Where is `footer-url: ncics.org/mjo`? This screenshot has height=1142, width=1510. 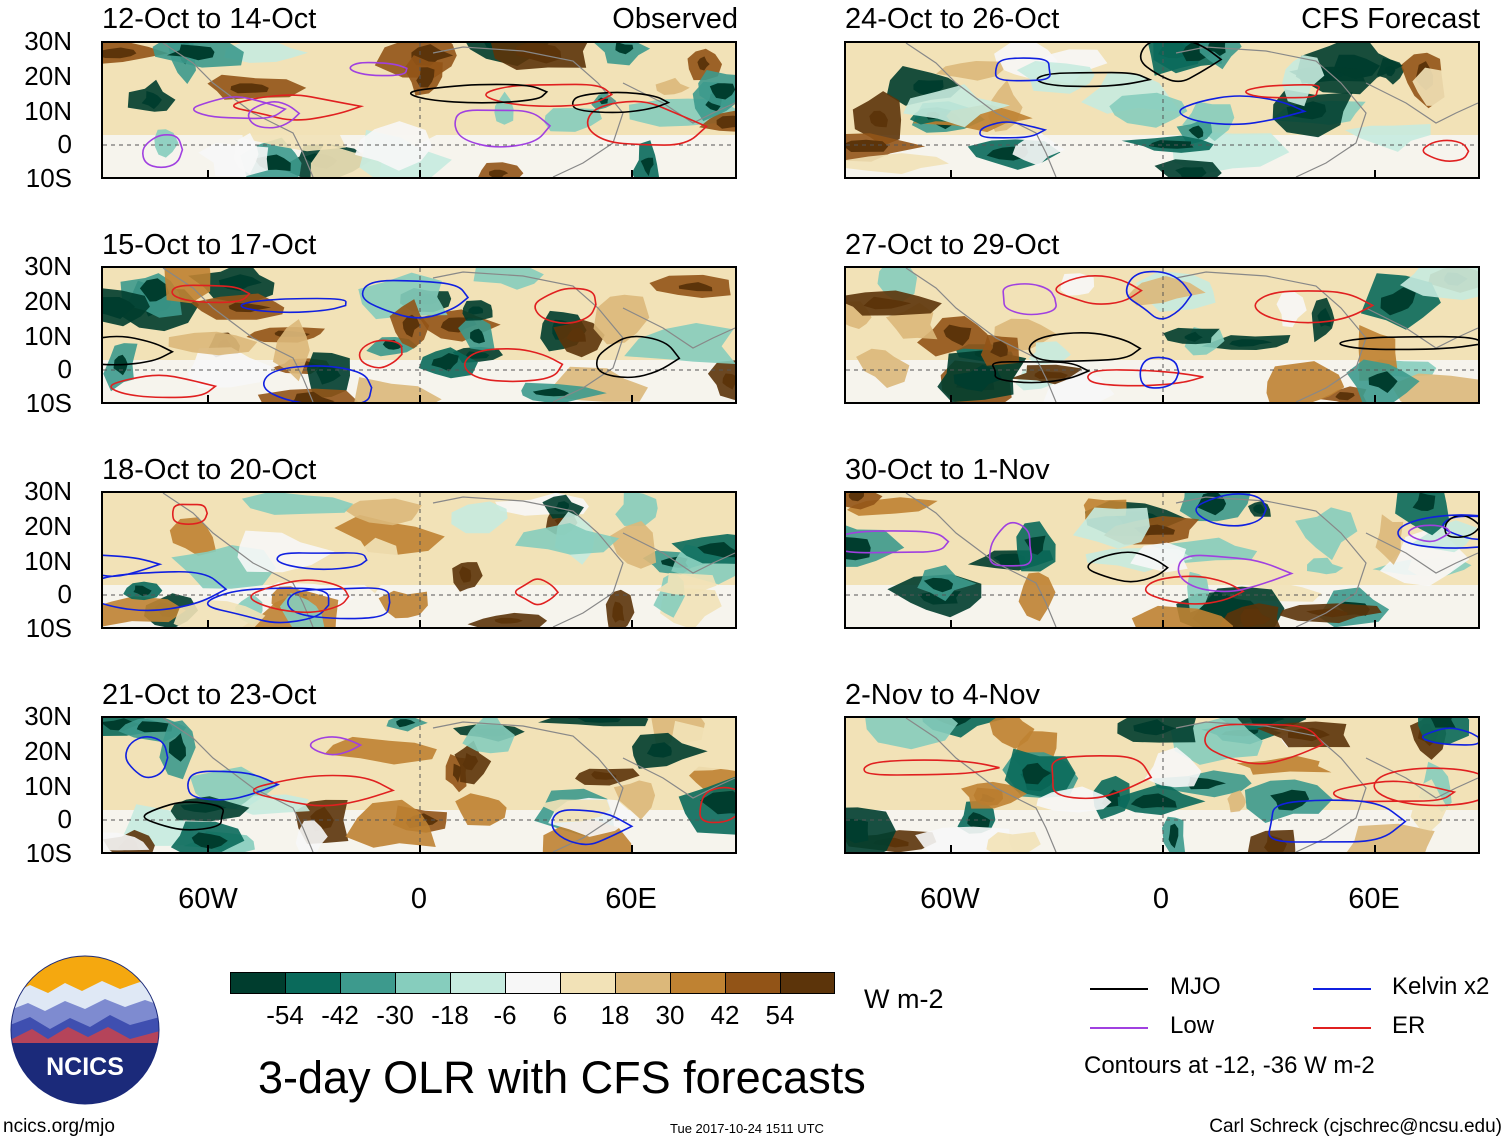
footer-url: ncics.org/mjo is located at coordinates (59, 1126).